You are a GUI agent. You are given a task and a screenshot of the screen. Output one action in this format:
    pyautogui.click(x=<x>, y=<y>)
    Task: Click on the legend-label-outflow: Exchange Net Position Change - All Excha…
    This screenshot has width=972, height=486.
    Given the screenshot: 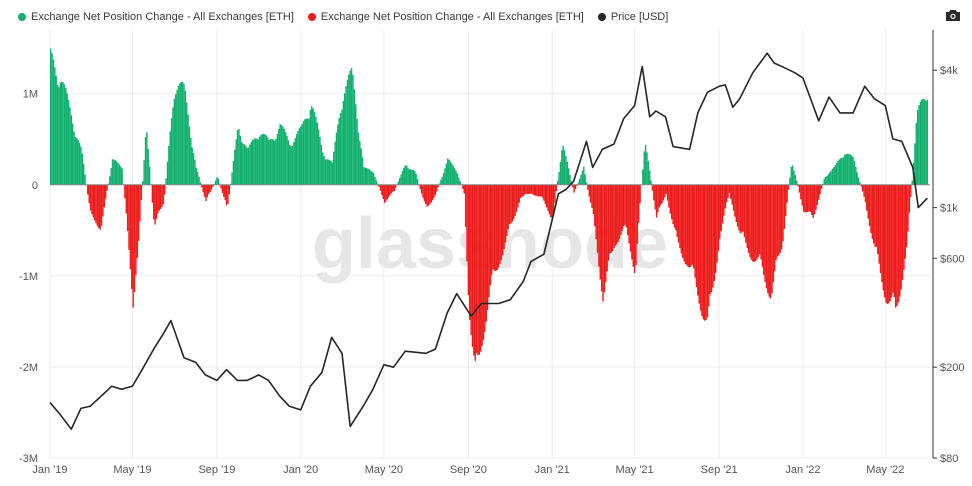 What is the action you would take?
    pyautogui.click(x=452, y=17)
    